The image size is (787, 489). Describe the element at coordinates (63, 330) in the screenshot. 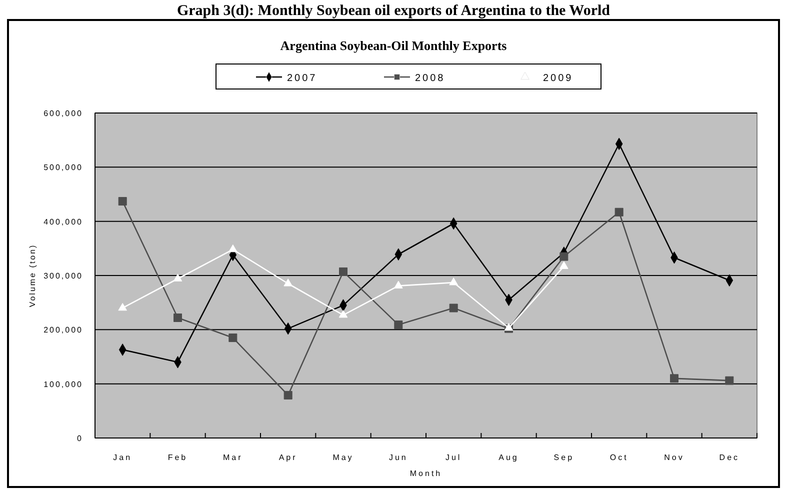

I see `y-tick-label: 200,000` at that location.